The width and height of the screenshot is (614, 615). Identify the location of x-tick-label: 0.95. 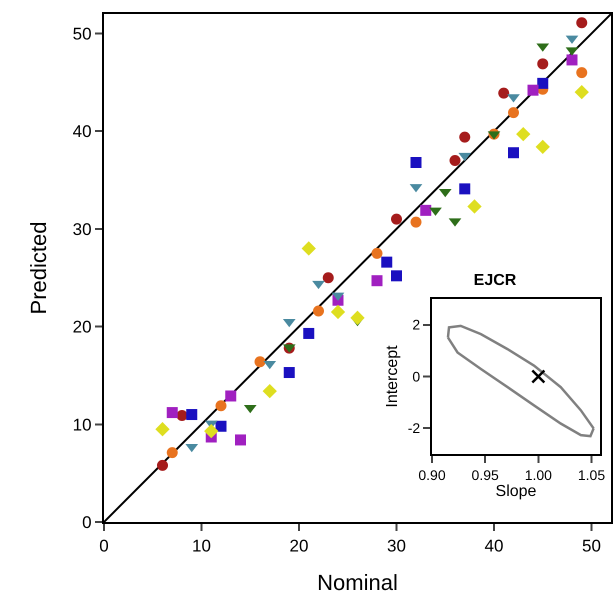
(485, 474).